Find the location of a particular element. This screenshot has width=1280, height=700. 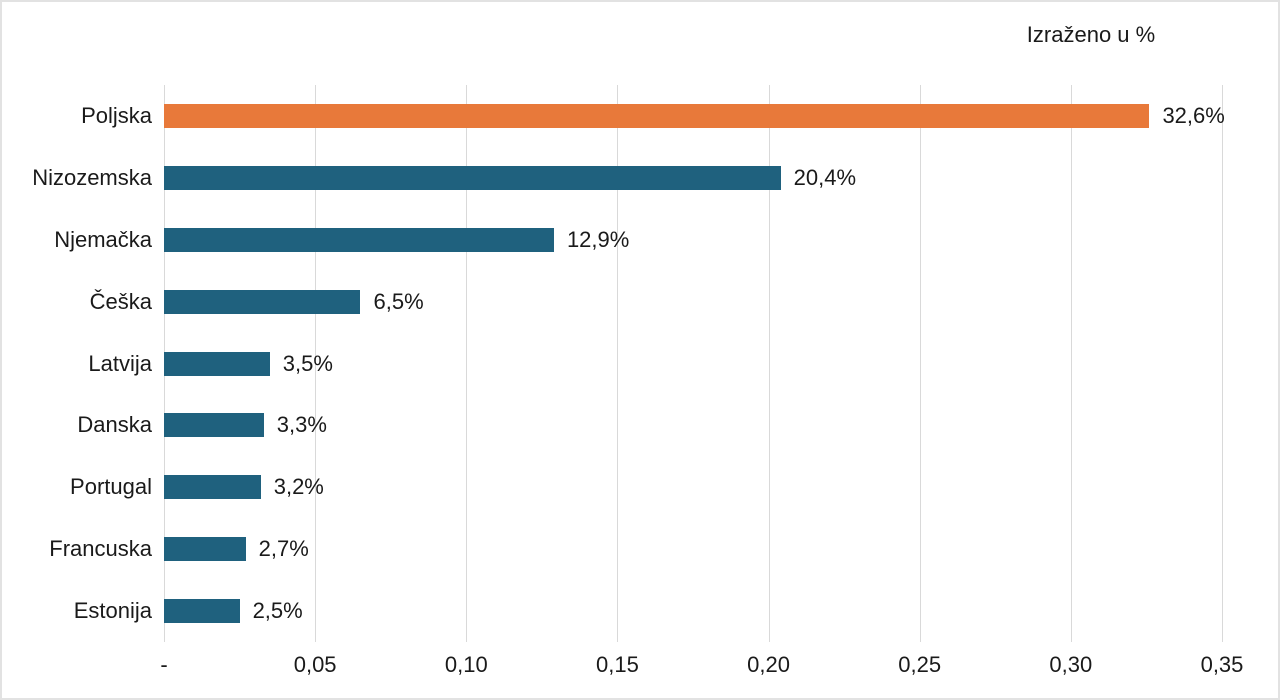

category-label: Njemačka is located at coordinates (103, 239).